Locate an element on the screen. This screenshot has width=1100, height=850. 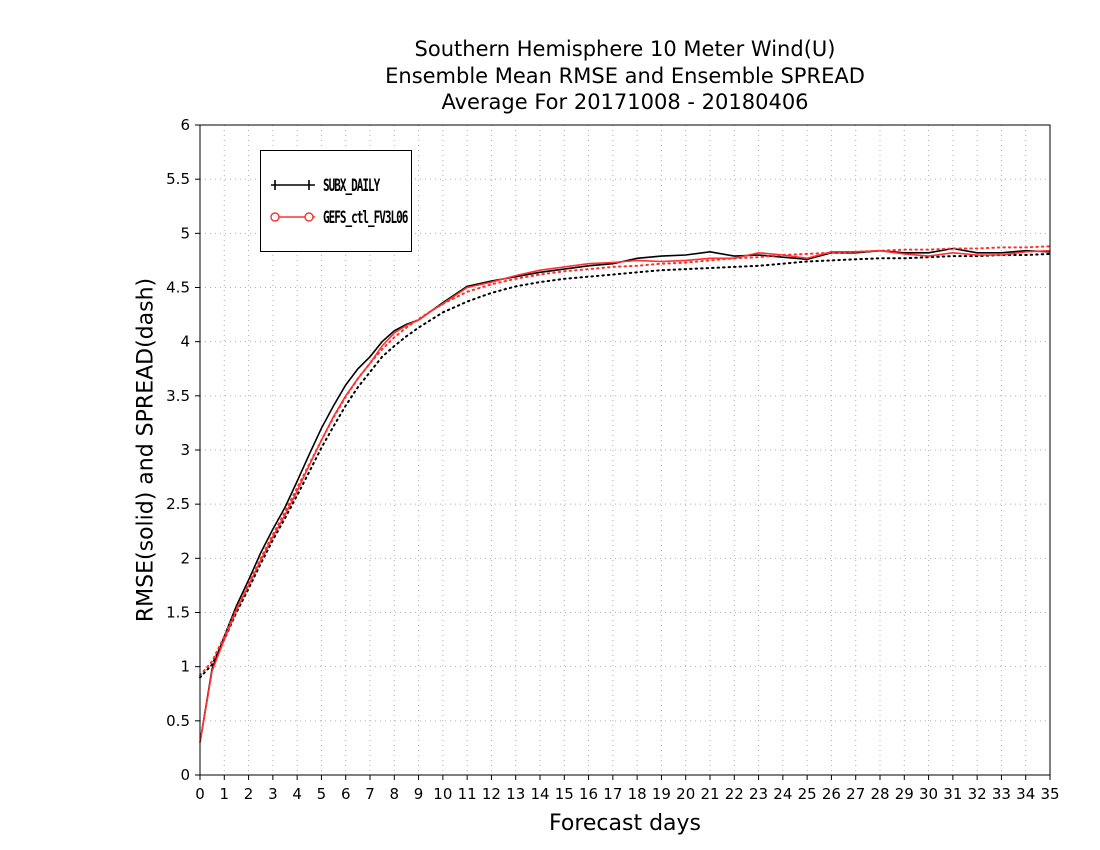
x-tick-label: 26 is located at coordinates (831, 794).